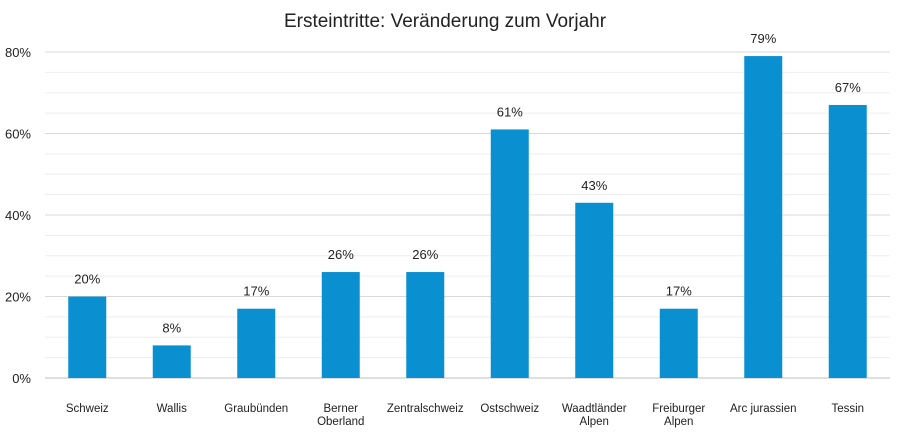  What do you see at coordinates (172, 409) in the screenshot?
I see `x-tick-label: Wallis` at bounding box center [172, 409].